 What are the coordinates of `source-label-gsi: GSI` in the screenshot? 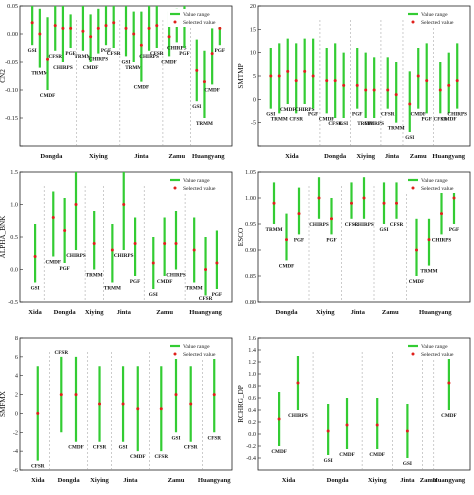 It's located at (126, 62).